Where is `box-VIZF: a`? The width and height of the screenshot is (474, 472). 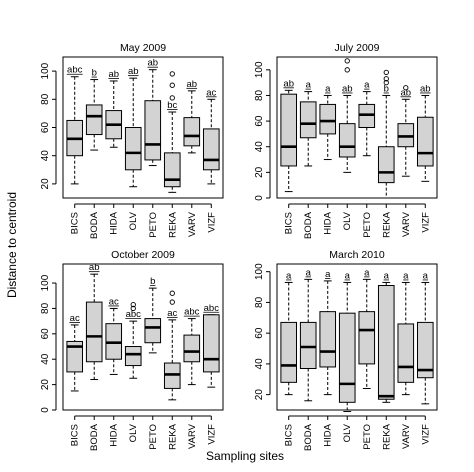 box-VIZF: a is located at coordinates (425, 337).